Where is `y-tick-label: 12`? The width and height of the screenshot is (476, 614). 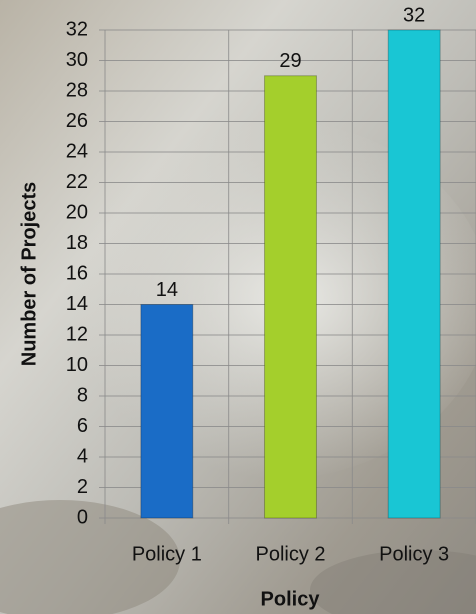
y-tick-label: 12 is located at coordinates (77, 334).